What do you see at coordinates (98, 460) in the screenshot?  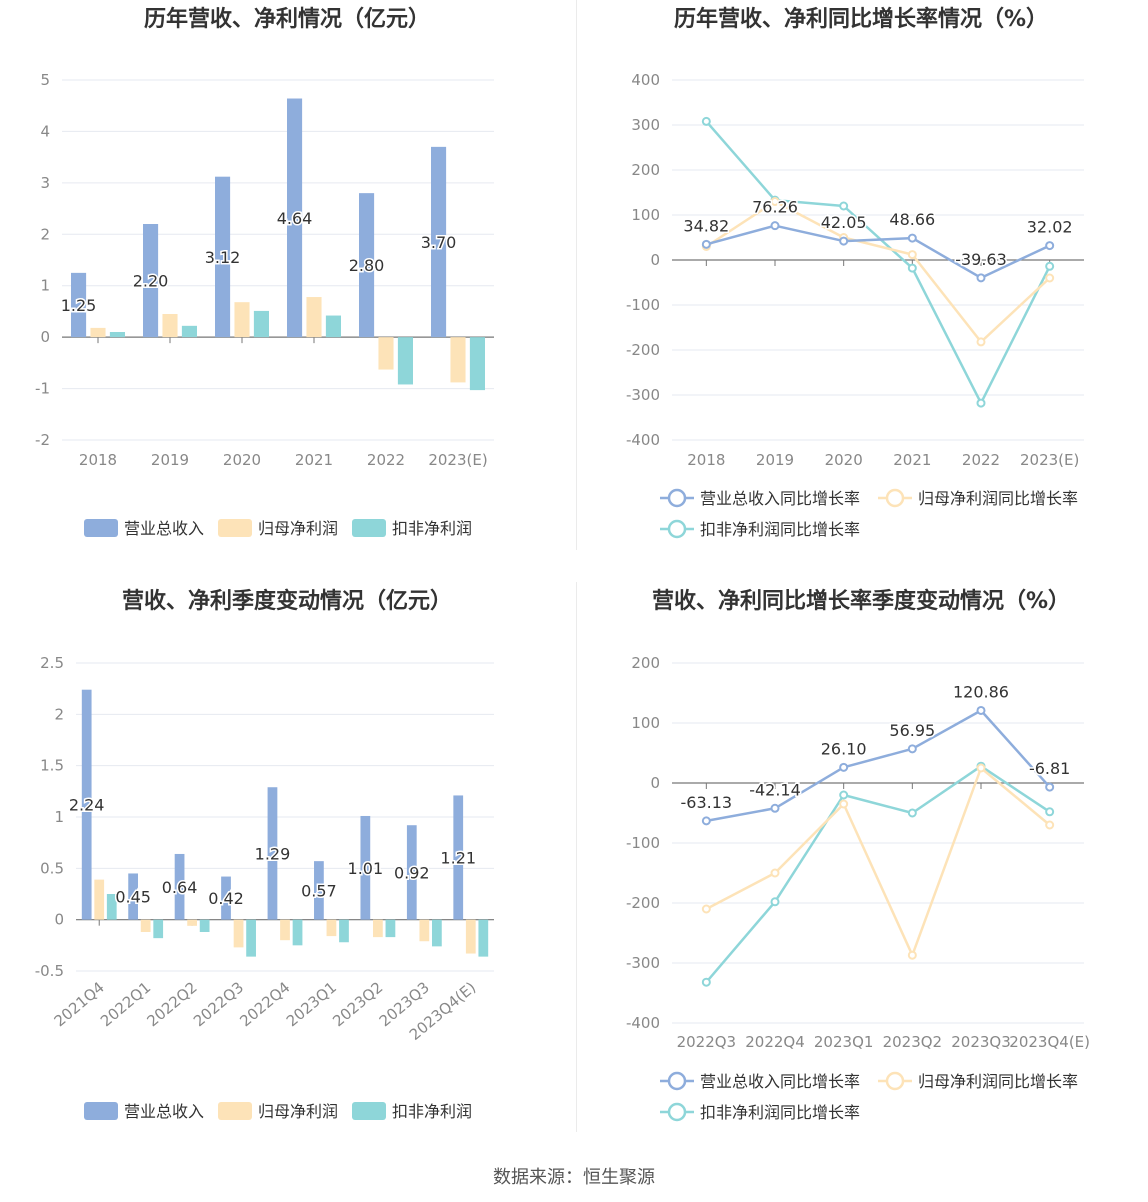 I see `x-tick-label: 2018` at bounding box center [98, 460].